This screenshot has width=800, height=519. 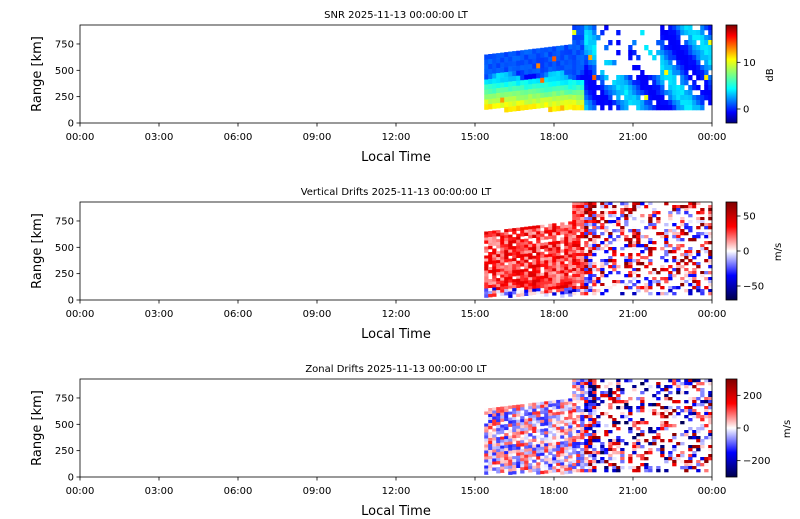 What do you see at coordinates (159, 314) in the screenshot?
I see `vertical-drifts-x-tick-label: 03:00` at bounding box center [159, 314].